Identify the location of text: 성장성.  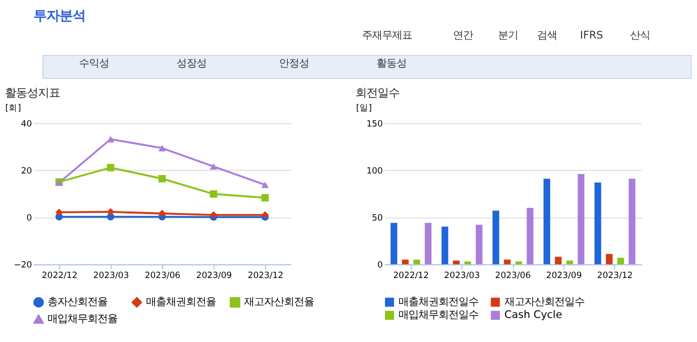
(191, 63).